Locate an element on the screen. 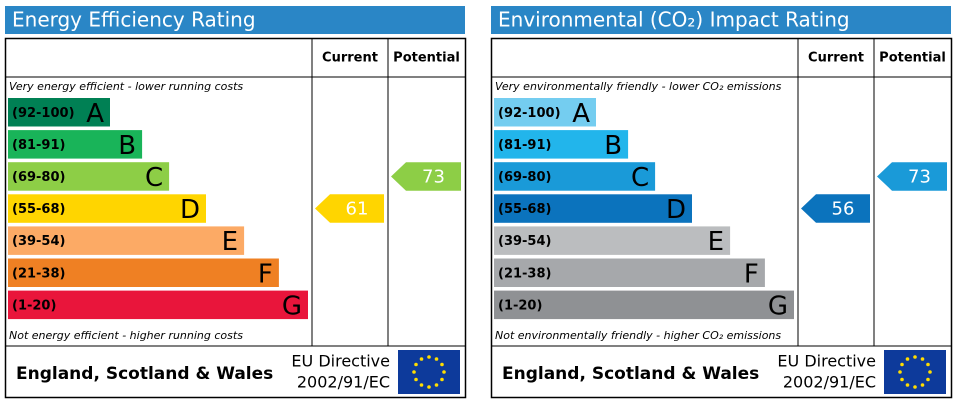  rating-value: 61 is located at coordinates (357, 209).